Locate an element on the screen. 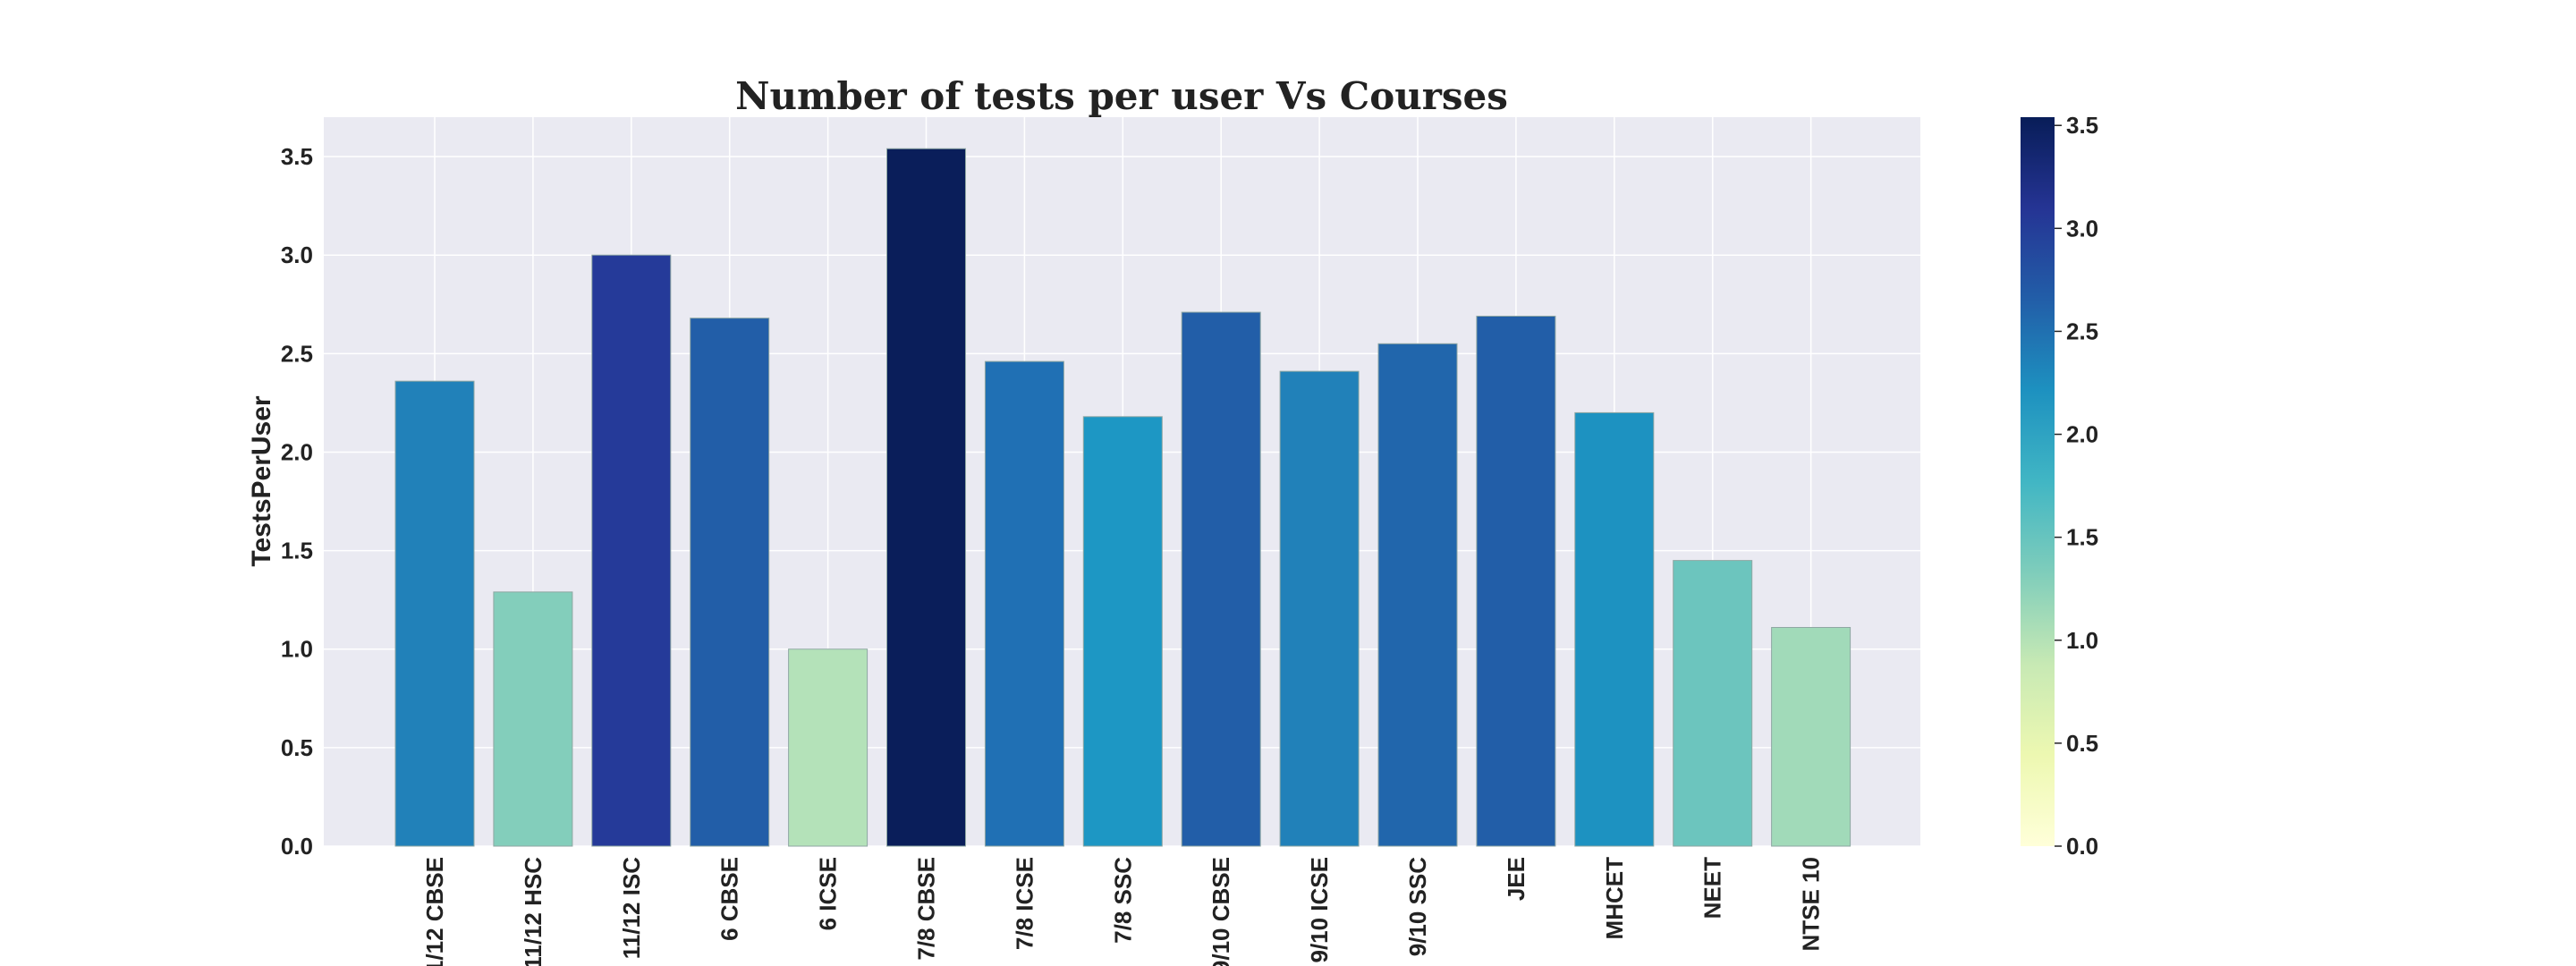 Image resolution: width=2576 pixels, height=966 pixels. y-tick-label: 3.0 is located at coordinates (297, 255).